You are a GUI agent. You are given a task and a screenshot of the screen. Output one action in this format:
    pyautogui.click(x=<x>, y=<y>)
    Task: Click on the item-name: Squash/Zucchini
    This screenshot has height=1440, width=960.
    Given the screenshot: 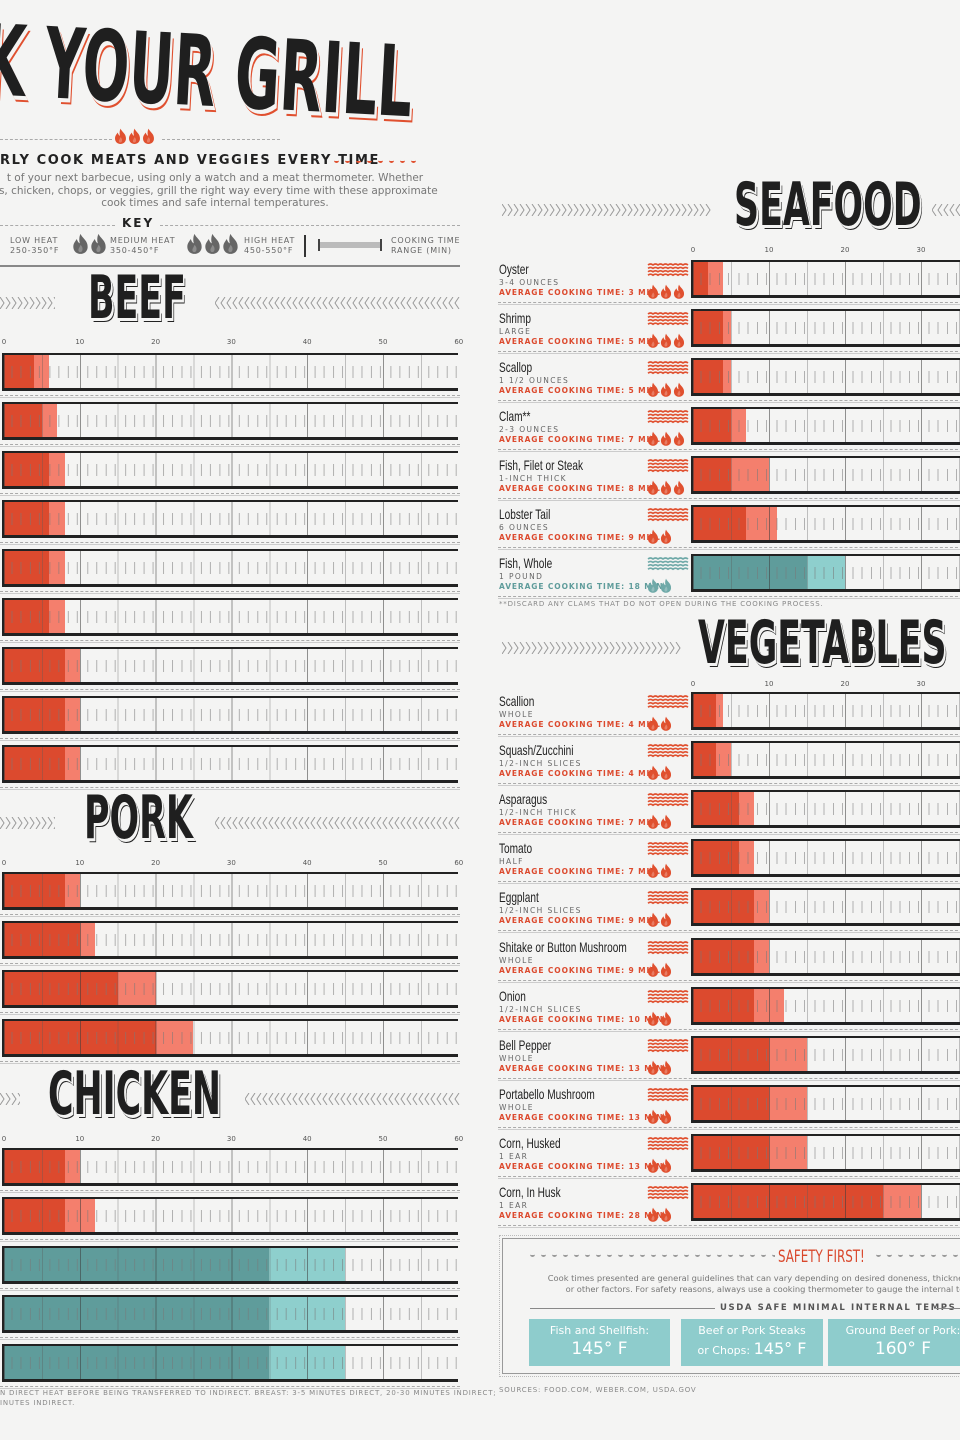 What is the action you would take?
    pyautogui.click(x=536, y=750)
    